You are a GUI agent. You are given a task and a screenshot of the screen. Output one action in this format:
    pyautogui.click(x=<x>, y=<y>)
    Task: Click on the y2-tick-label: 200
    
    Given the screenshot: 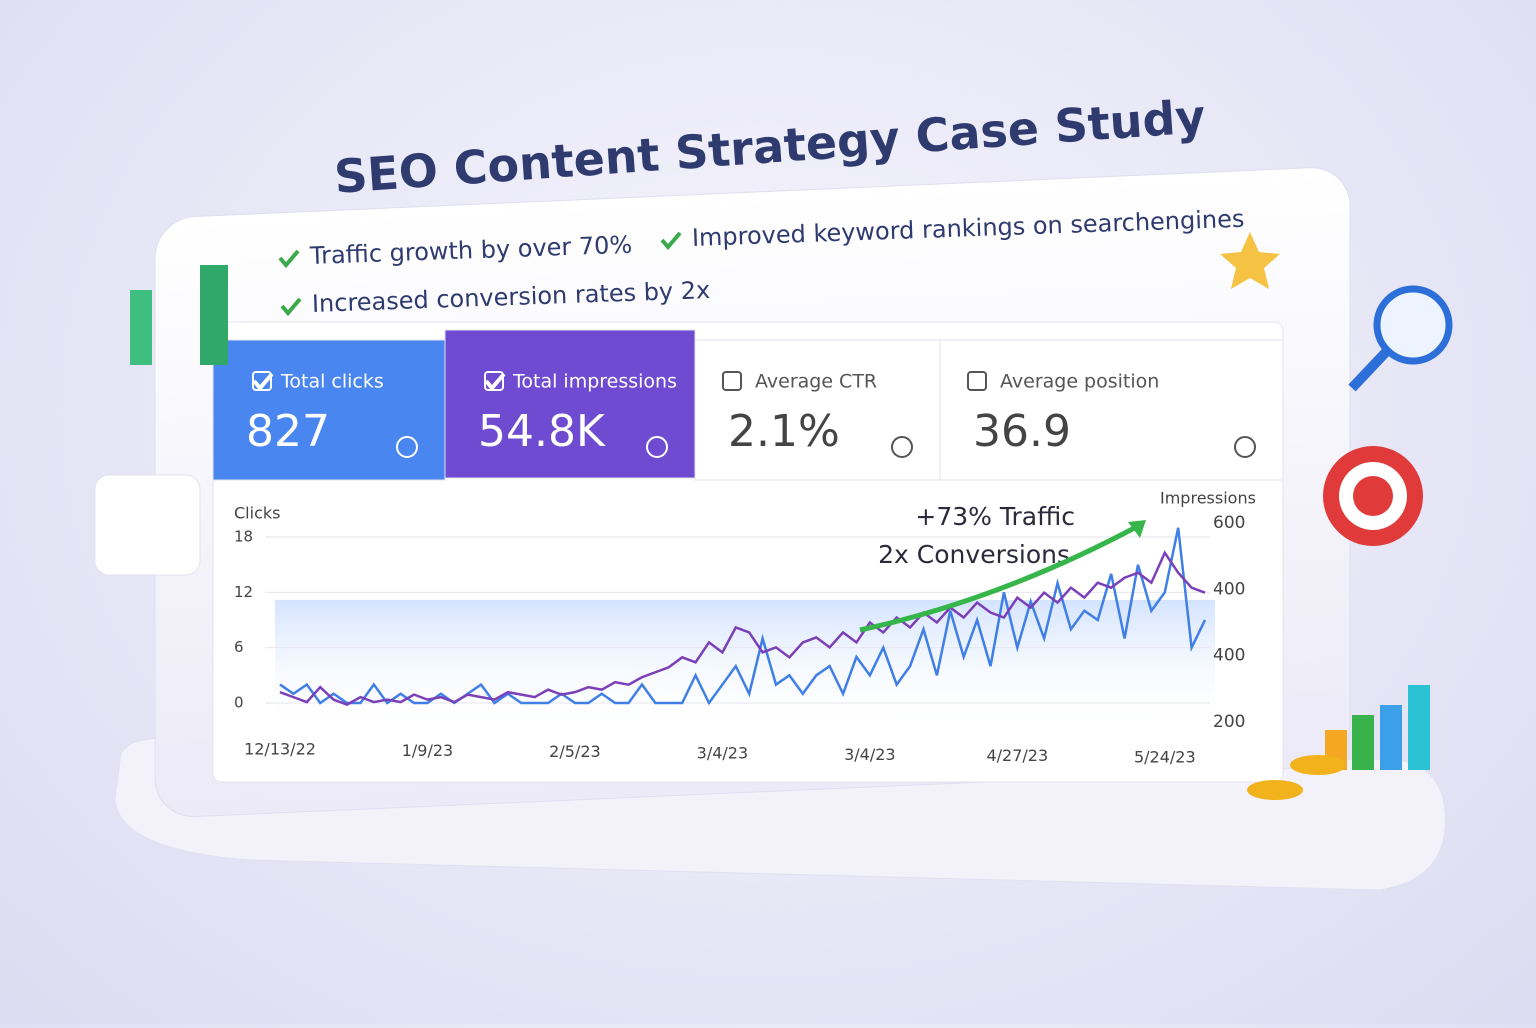 What is the action you would take?
    pyautogui.click(x=1229, y=722)
    